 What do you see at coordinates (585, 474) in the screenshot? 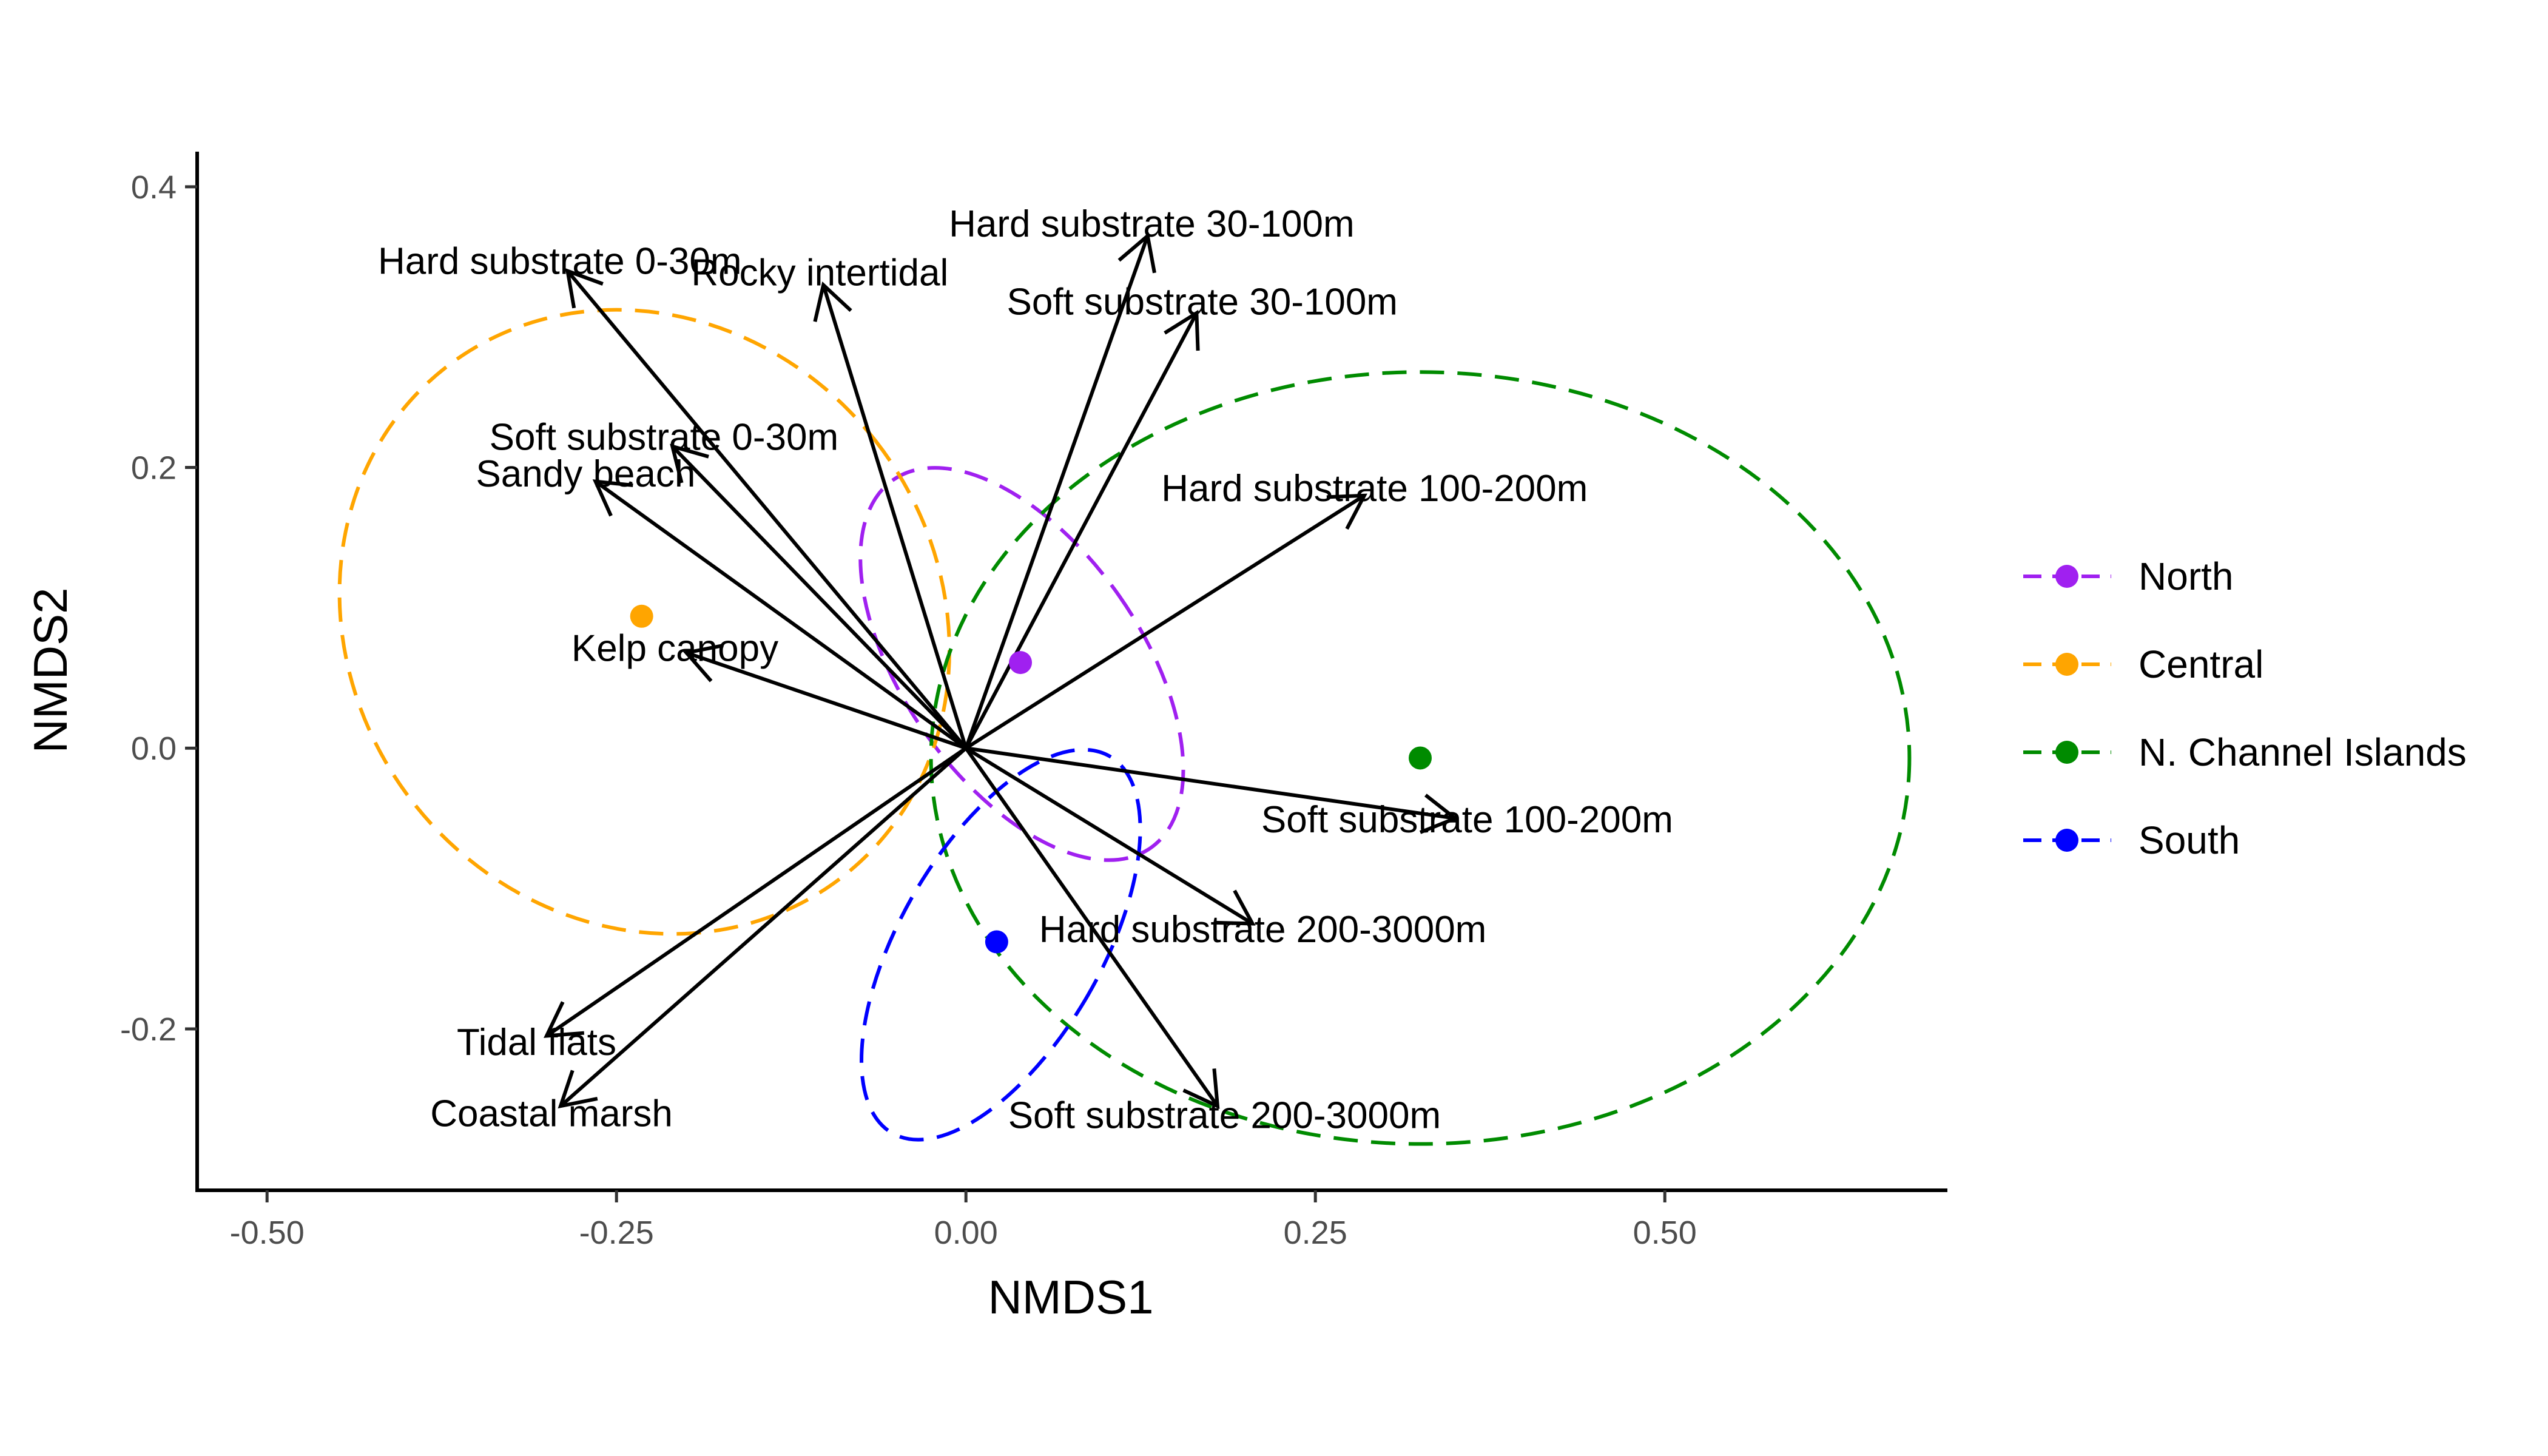
I see `vector-label: Sandy beach` at bounding box center [585, 474].